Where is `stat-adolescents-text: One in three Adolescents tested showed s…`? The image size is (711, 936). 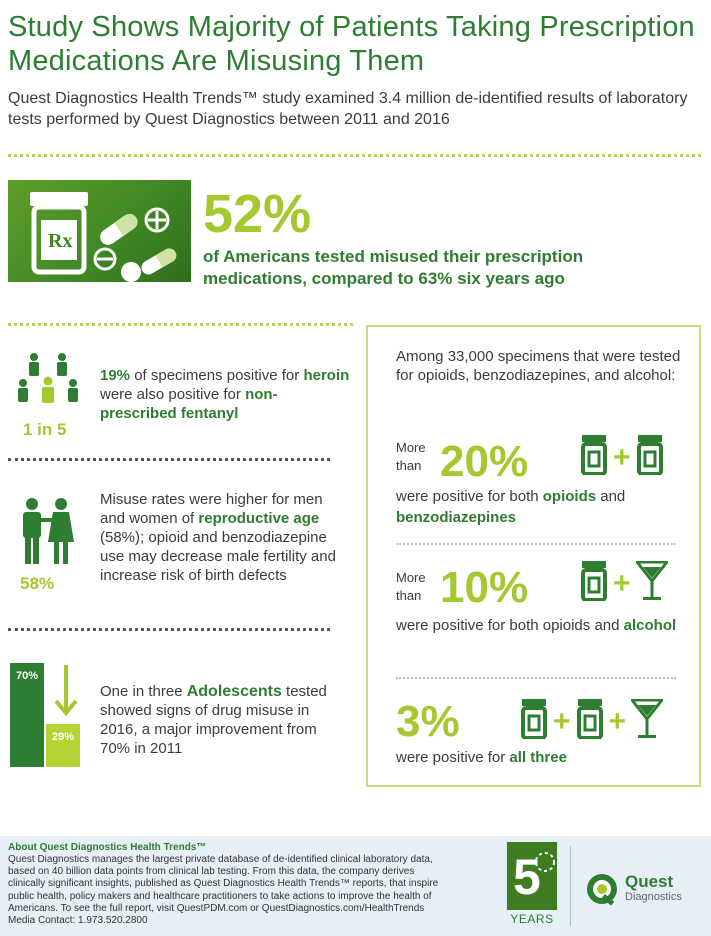
stat-adolescents-text: One in three Adolescents tested showed s… is located at coordinates (213, 720).